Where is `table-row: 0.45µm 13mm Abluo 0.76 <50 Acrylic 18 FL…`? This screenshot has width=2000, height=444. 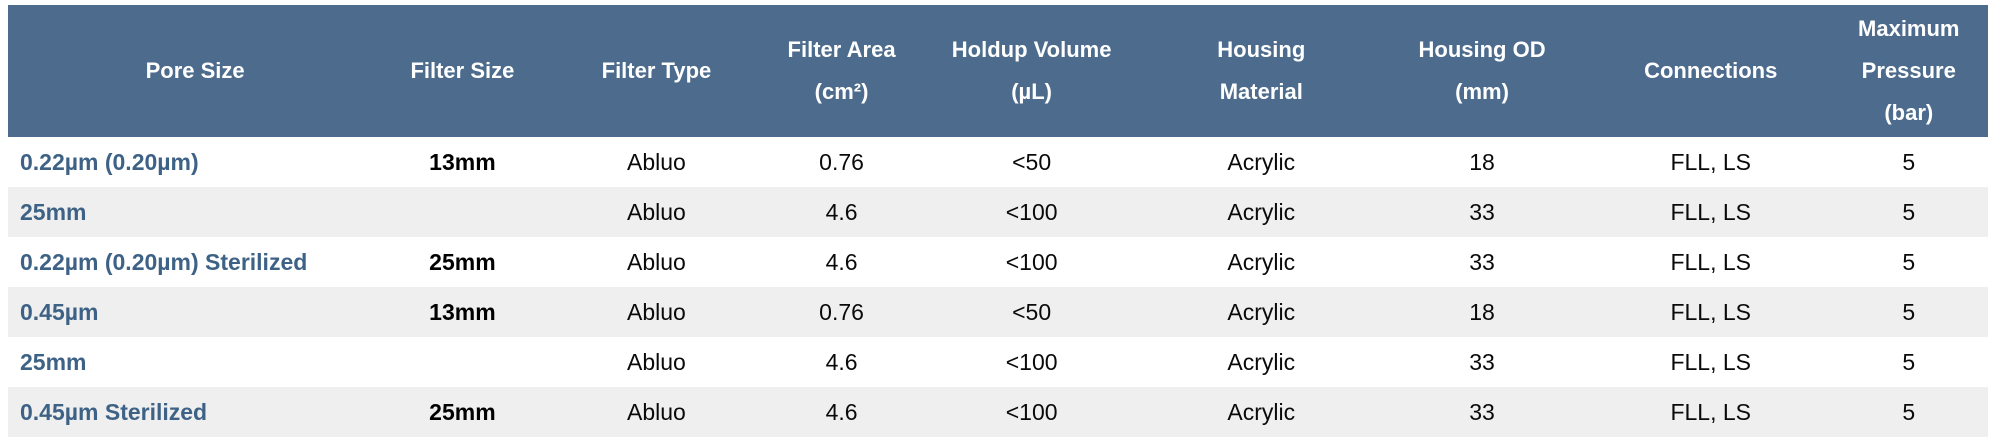 table-row: 0.45µm 13mm Abluo 0.76 <50 Acrylic 18 FL… is located at coordinates (998, 312).